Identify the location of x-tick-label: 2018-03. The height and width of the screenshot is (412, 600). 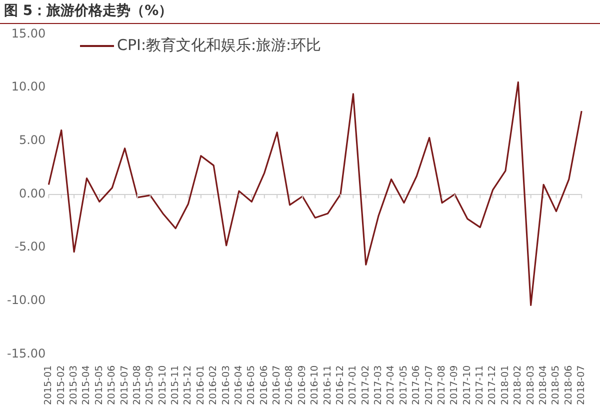
(530, 385).